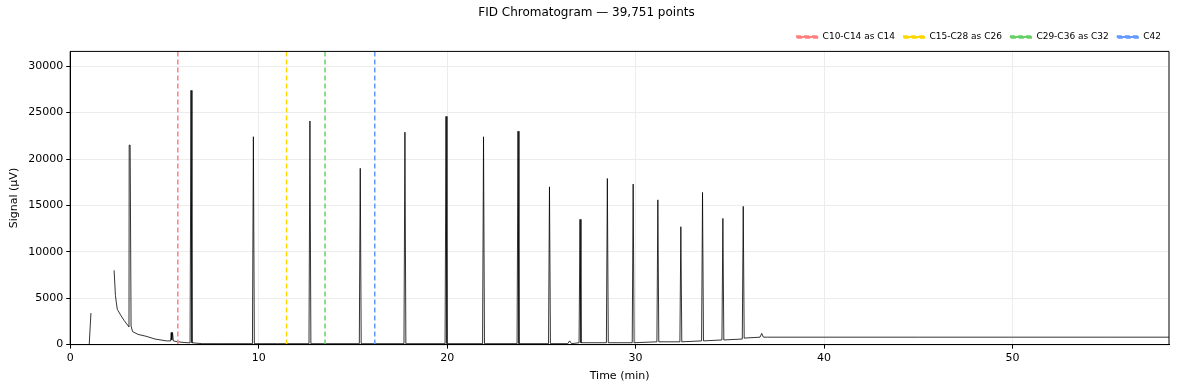  What do you see at coordinates (60, 344) in the screenshot?
I see `y-tick-label: 0` at bounding box center [60, 344].